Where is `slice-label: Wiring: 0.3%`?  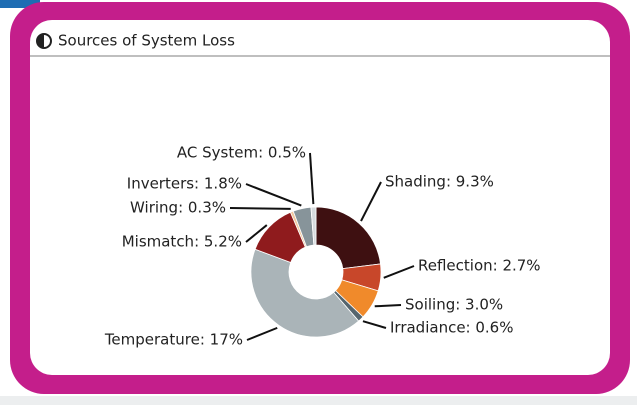
slice-label: Wiring: 0.3% is located at coordinates (178, 208).